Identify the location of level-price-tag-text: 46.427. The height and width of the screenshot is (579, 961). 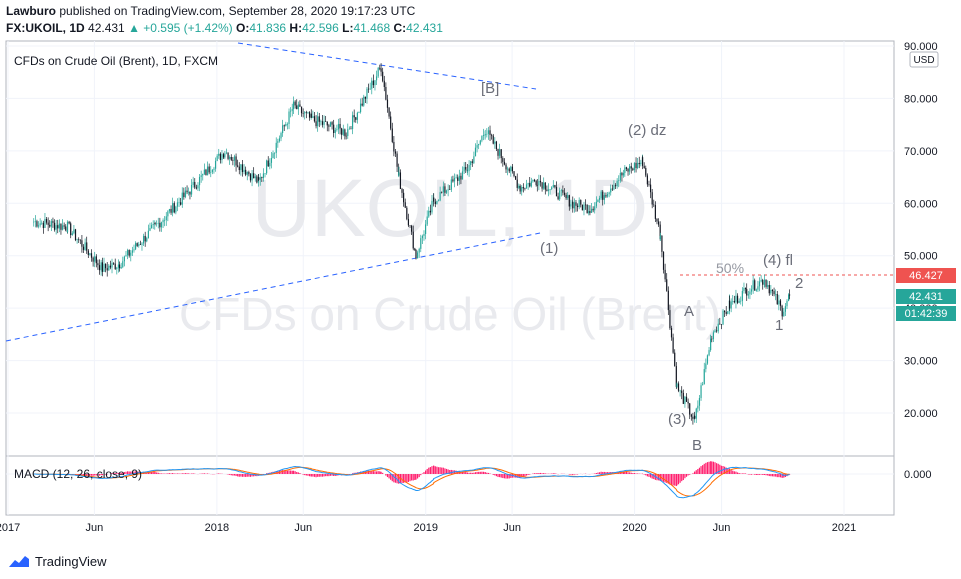
(926, 276).